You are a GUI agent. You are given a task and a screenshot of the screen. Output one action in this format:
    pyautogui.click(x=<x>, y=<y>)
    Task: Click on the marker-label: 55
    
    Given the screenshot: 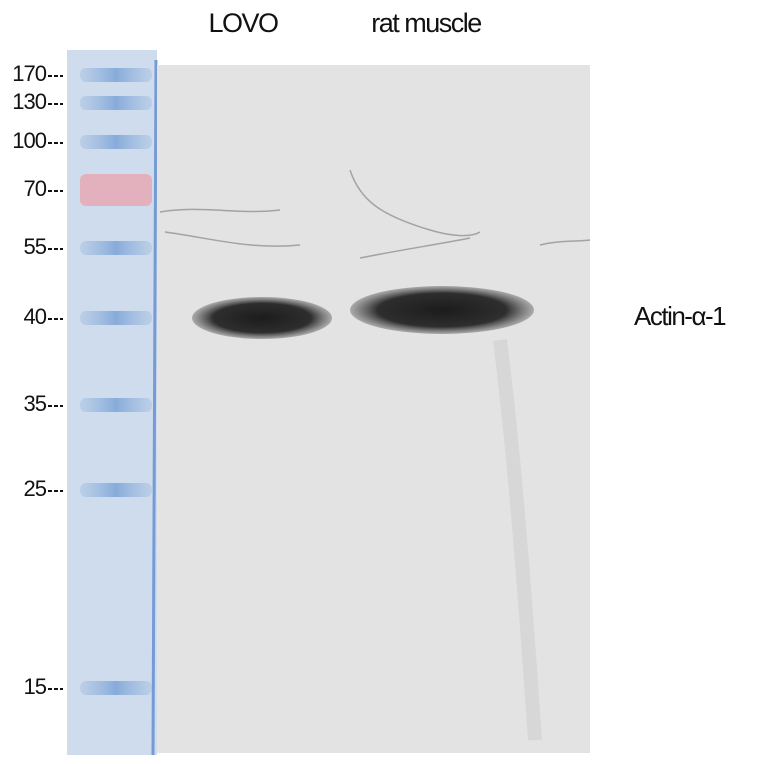 What is the action you would take?
    pyautogui.click(x=35, y=246)
    